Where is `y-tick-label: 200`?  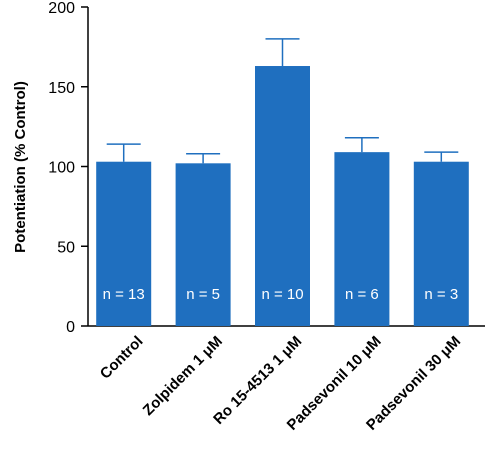
y-tick-label: 200 is located at coordinates (61, 8).